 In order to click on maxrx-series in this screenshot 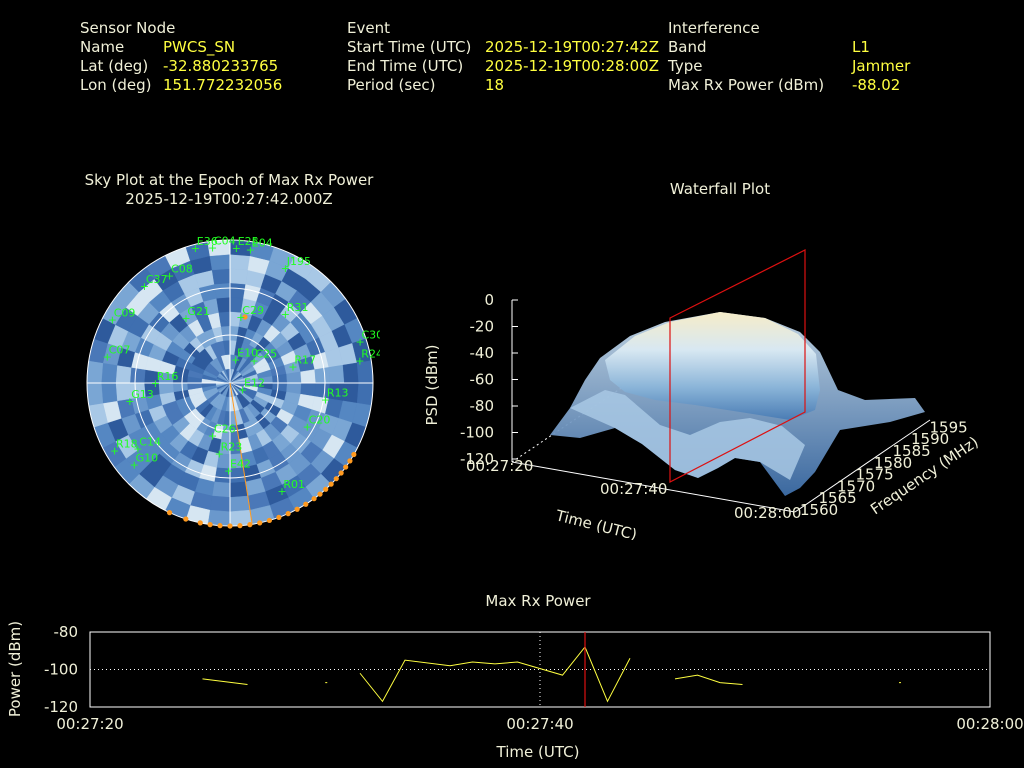, I will do `click(551, 674)`.